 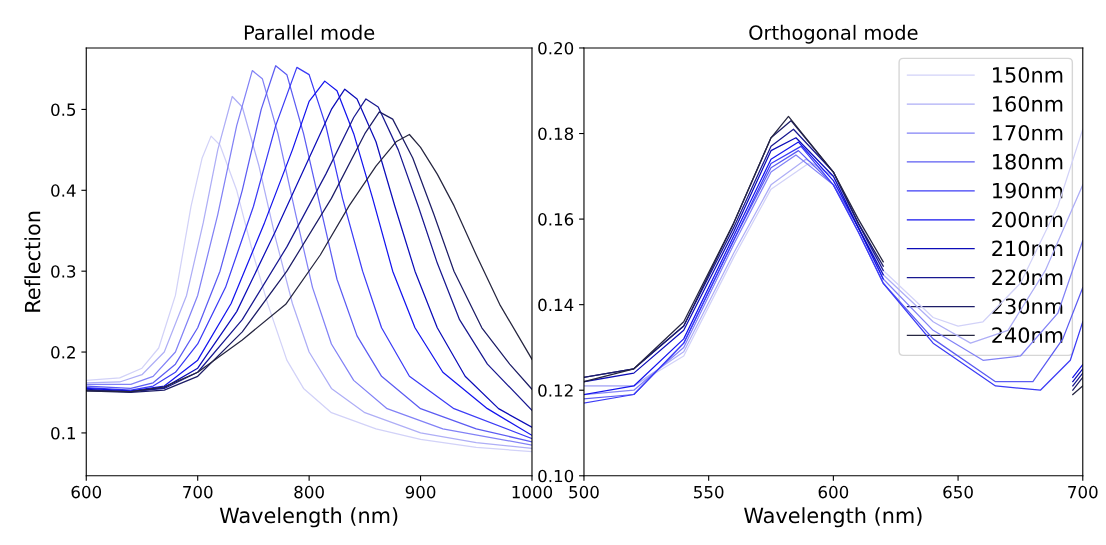 I want to click on x-tick-label: 900, so click(x=420, y=492).